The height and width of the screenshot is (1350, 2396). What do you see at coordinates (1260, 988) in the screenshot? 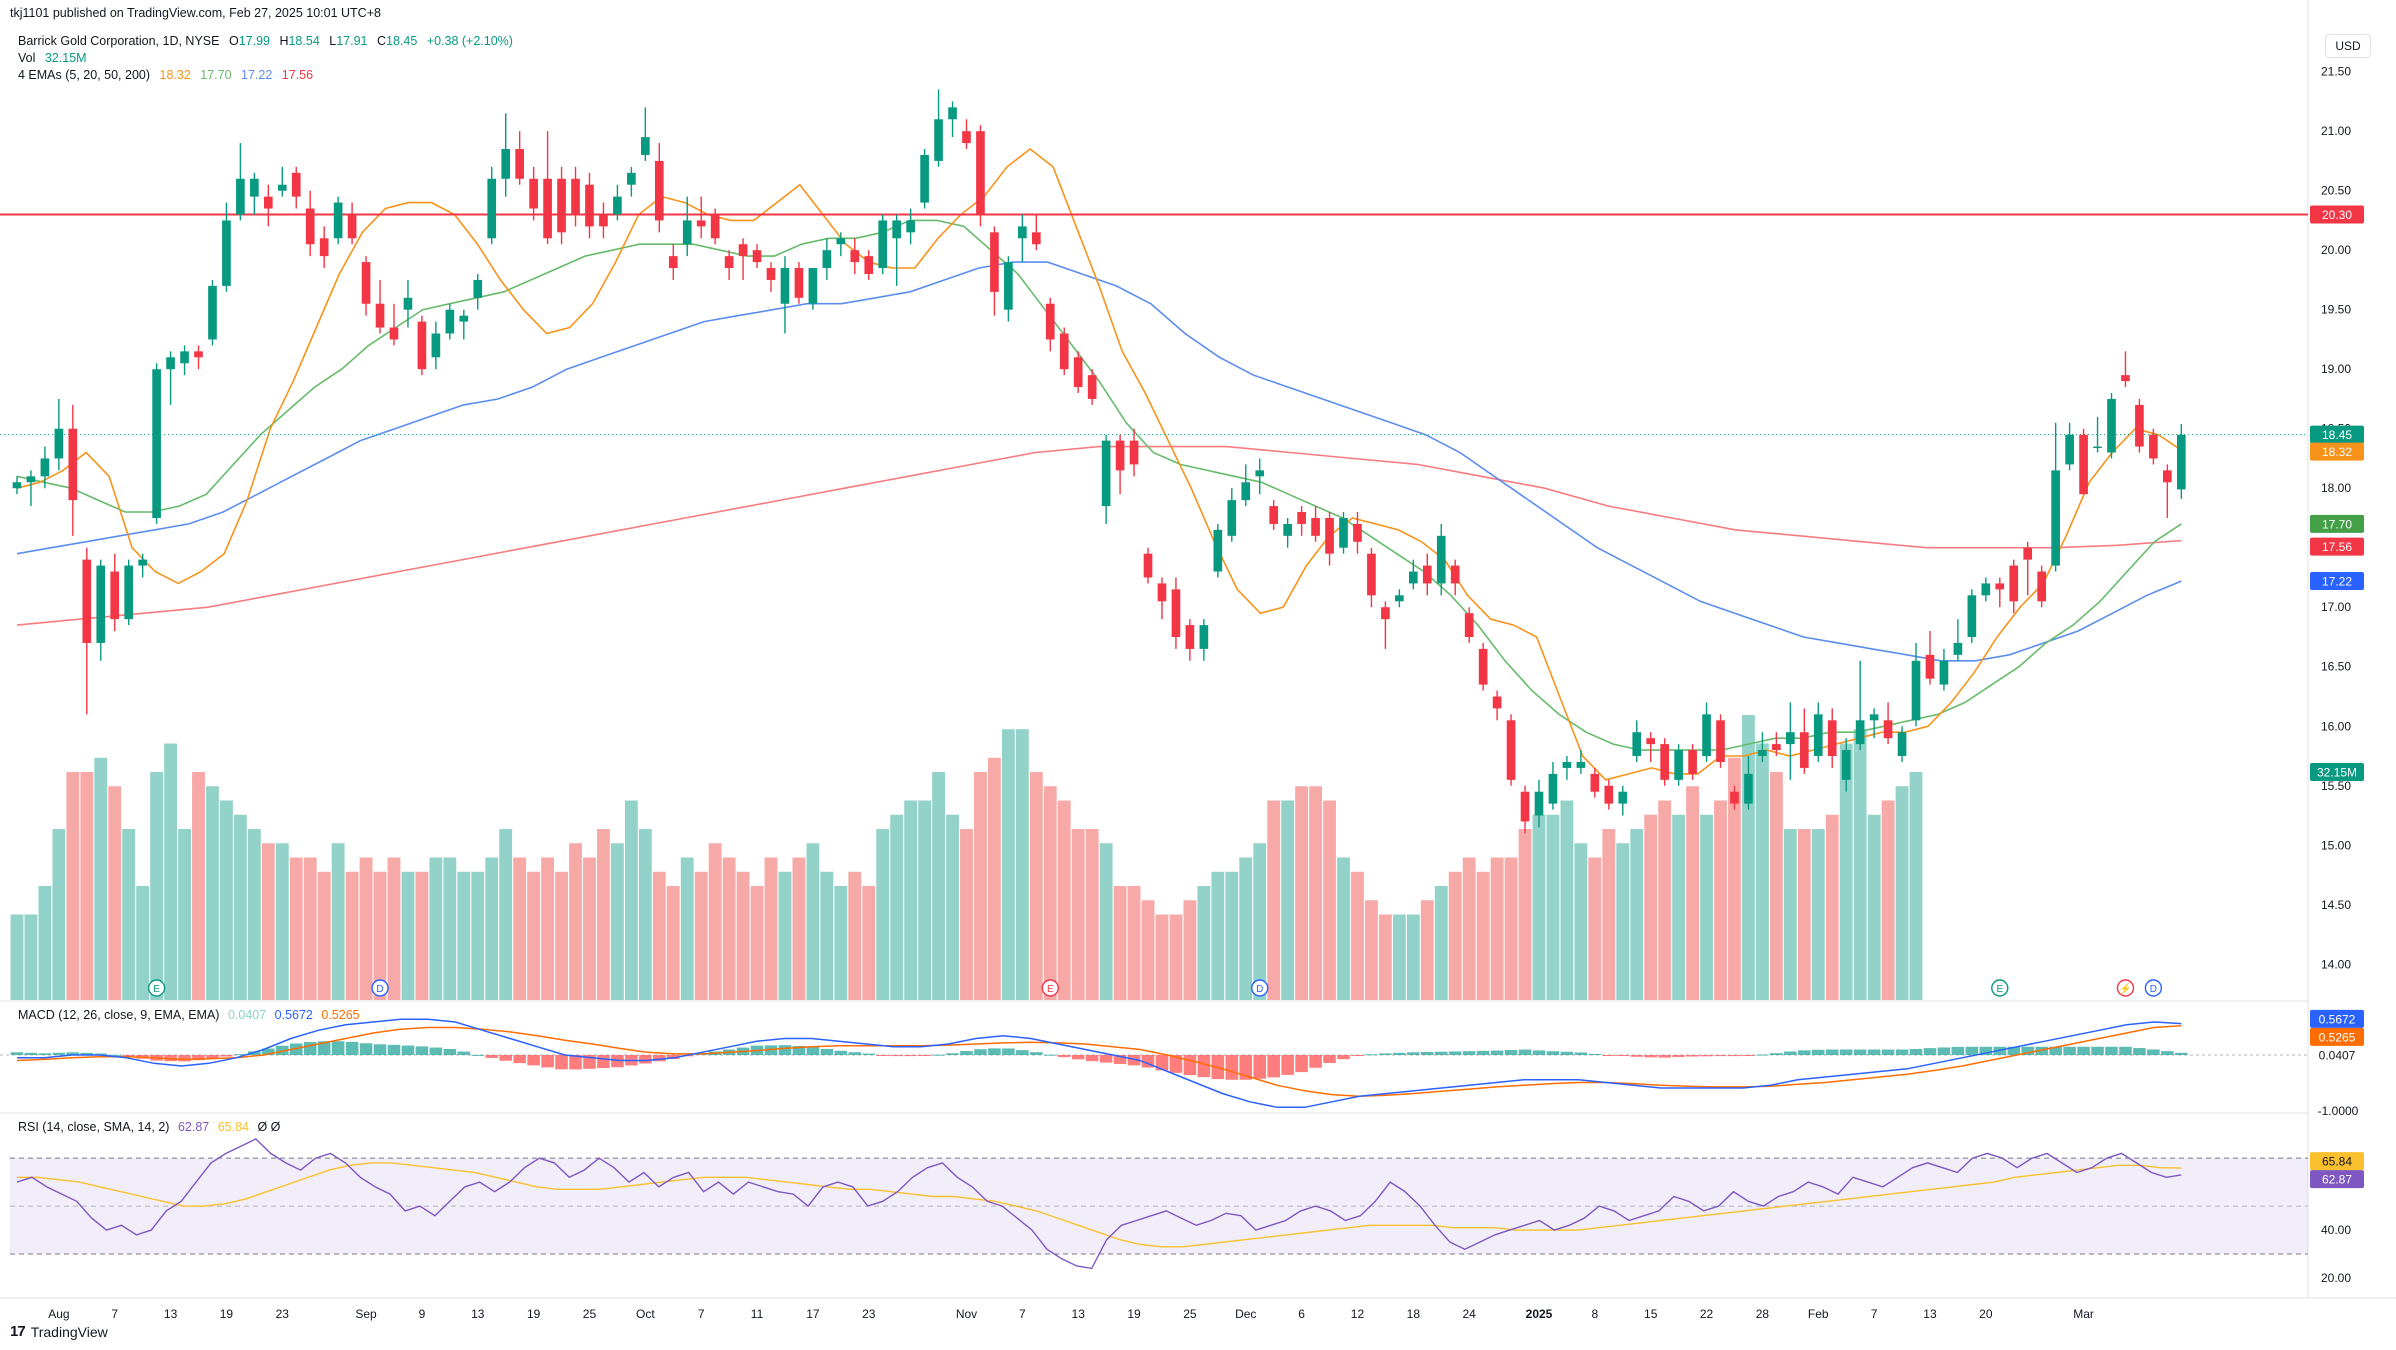
I see `dividend-marker-icon` at bounding box center [1260, 988].